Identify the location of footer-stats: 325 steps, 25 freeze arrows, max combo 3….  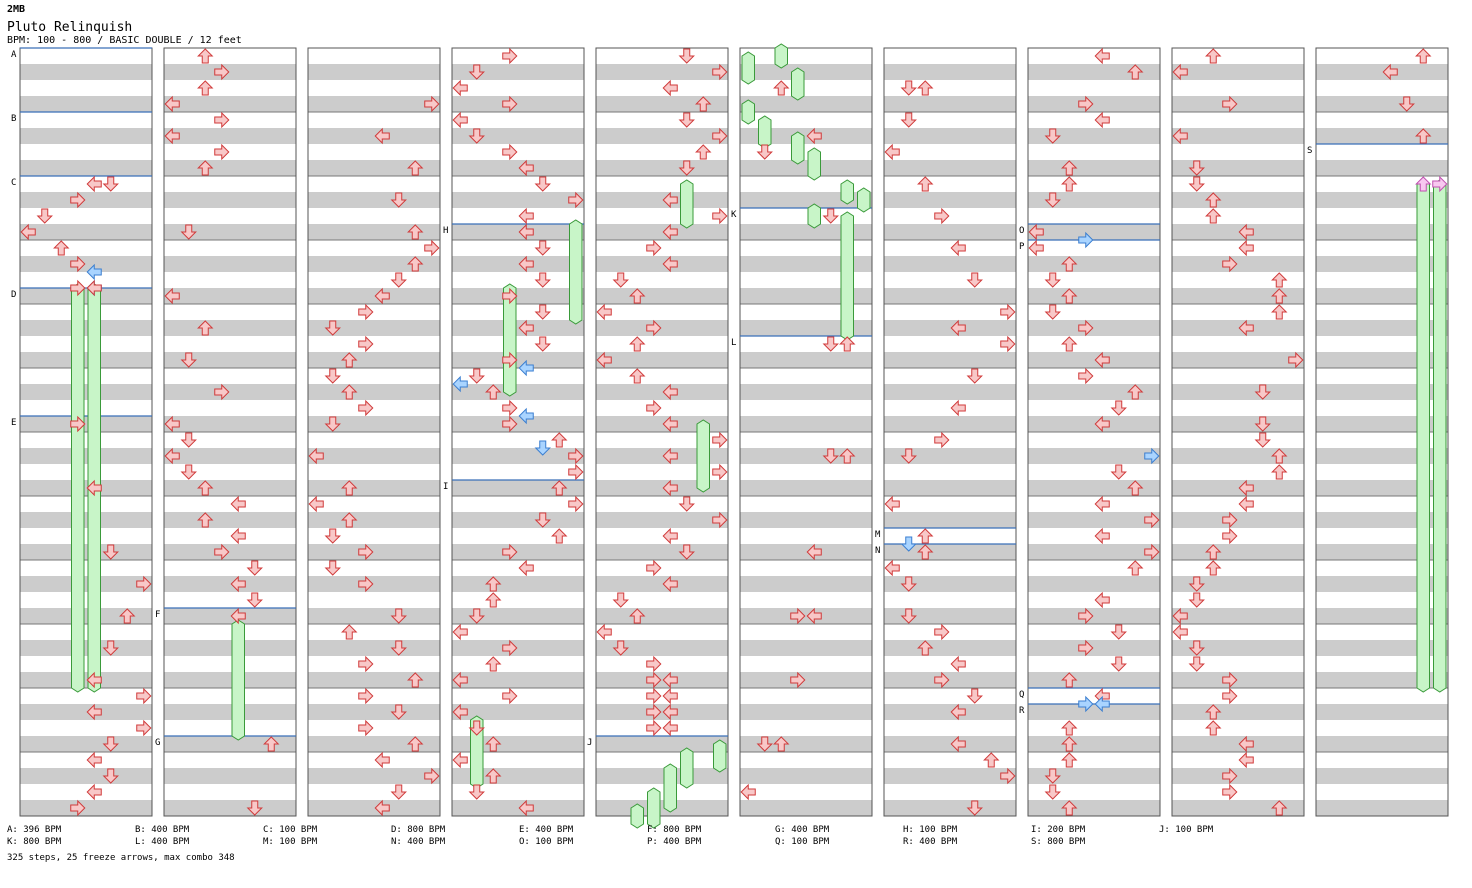
(121, 858).